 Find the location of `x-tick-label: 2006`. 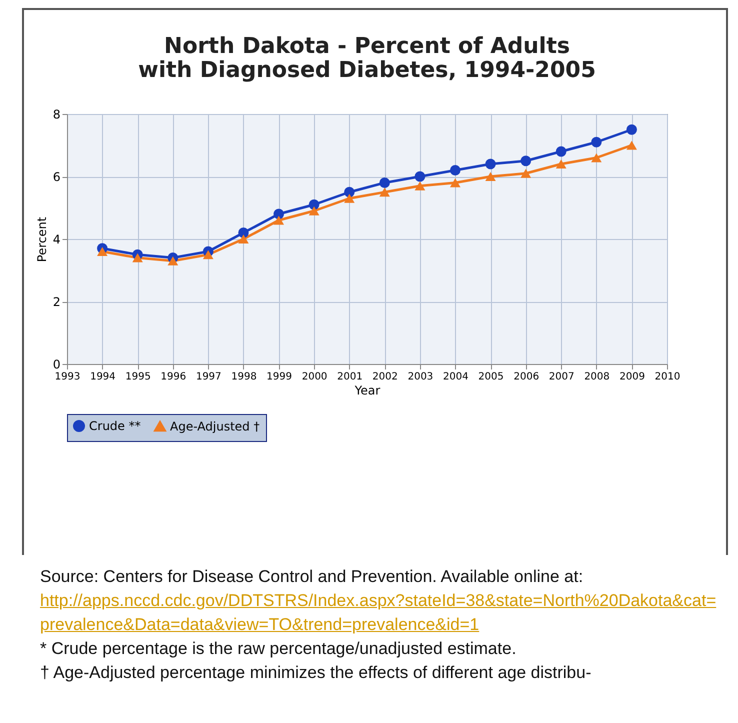

x-tick-label: 2006 is located at coordinates (527, 377).